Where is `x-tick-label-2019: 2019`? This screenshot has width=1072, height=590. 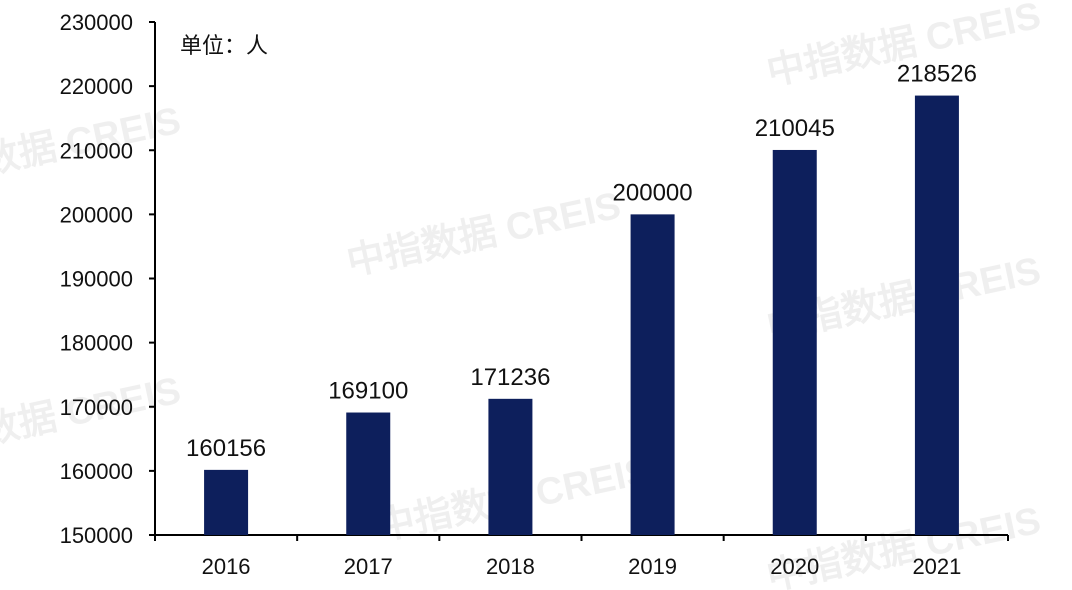
x-tick-label-2019: 2019 is located at coordinates (652, 566).